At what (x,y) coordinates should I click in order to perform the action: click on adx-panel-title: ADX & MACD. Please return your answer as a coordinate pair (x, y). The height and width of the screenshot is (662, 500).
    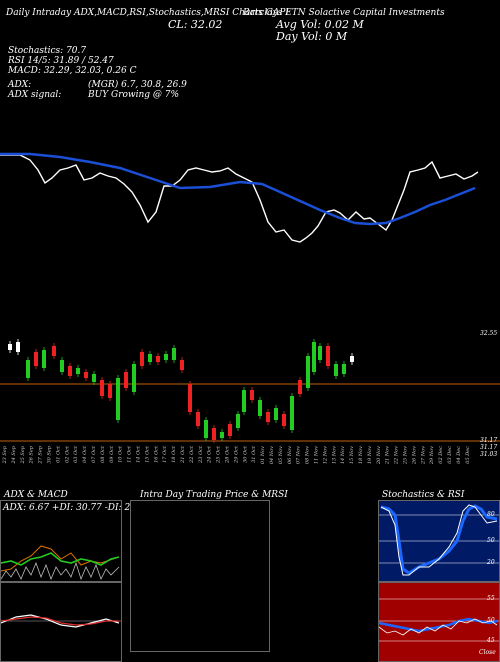
    Looking at the image, I should click on (36, 495).